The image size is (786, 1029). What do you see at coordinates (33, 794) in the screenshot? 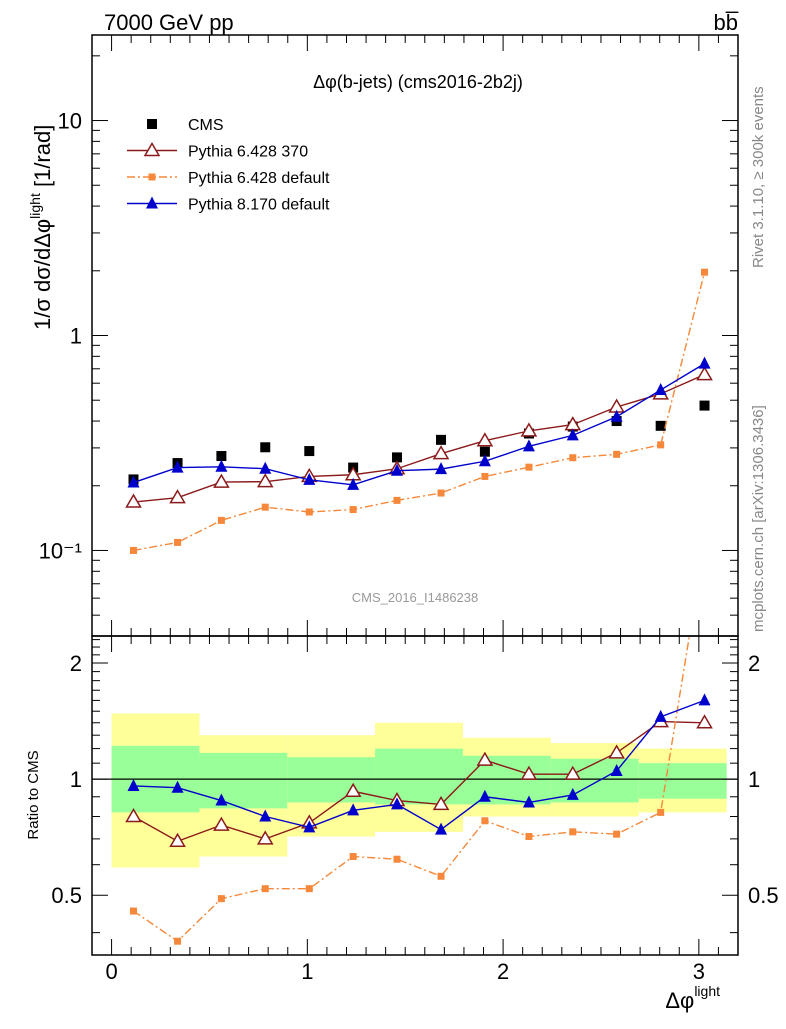
I see `ratio-y-axis-label: Ratio to CMS` at bounding box center [33, 794].